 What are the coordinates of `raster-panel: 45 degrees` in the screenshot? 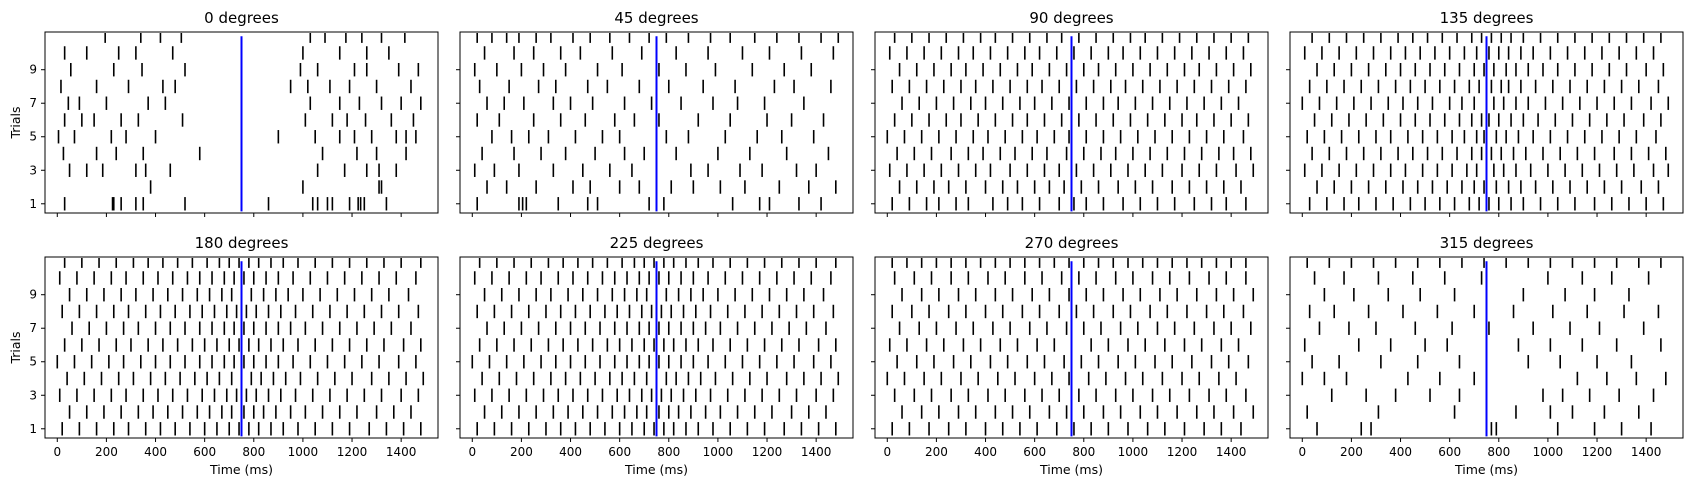 It's located at (655, 113).